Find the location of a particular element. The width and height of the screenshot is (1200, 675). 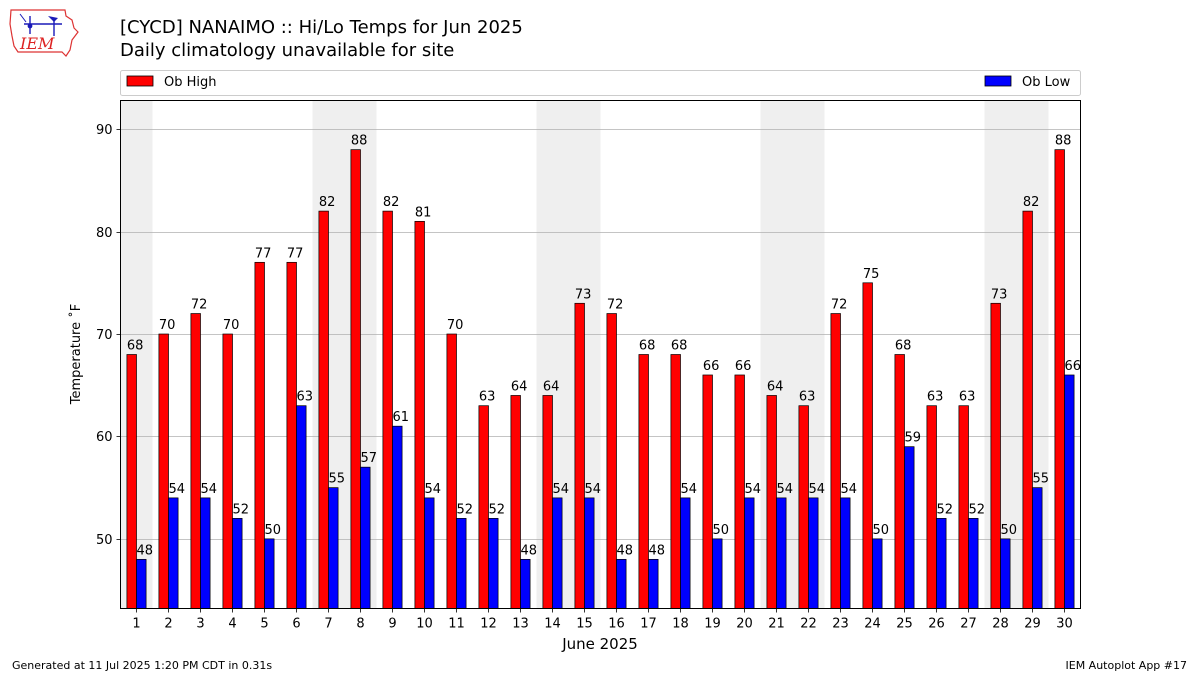

x-tick-label: 14 is located at coordinates (552, 624).